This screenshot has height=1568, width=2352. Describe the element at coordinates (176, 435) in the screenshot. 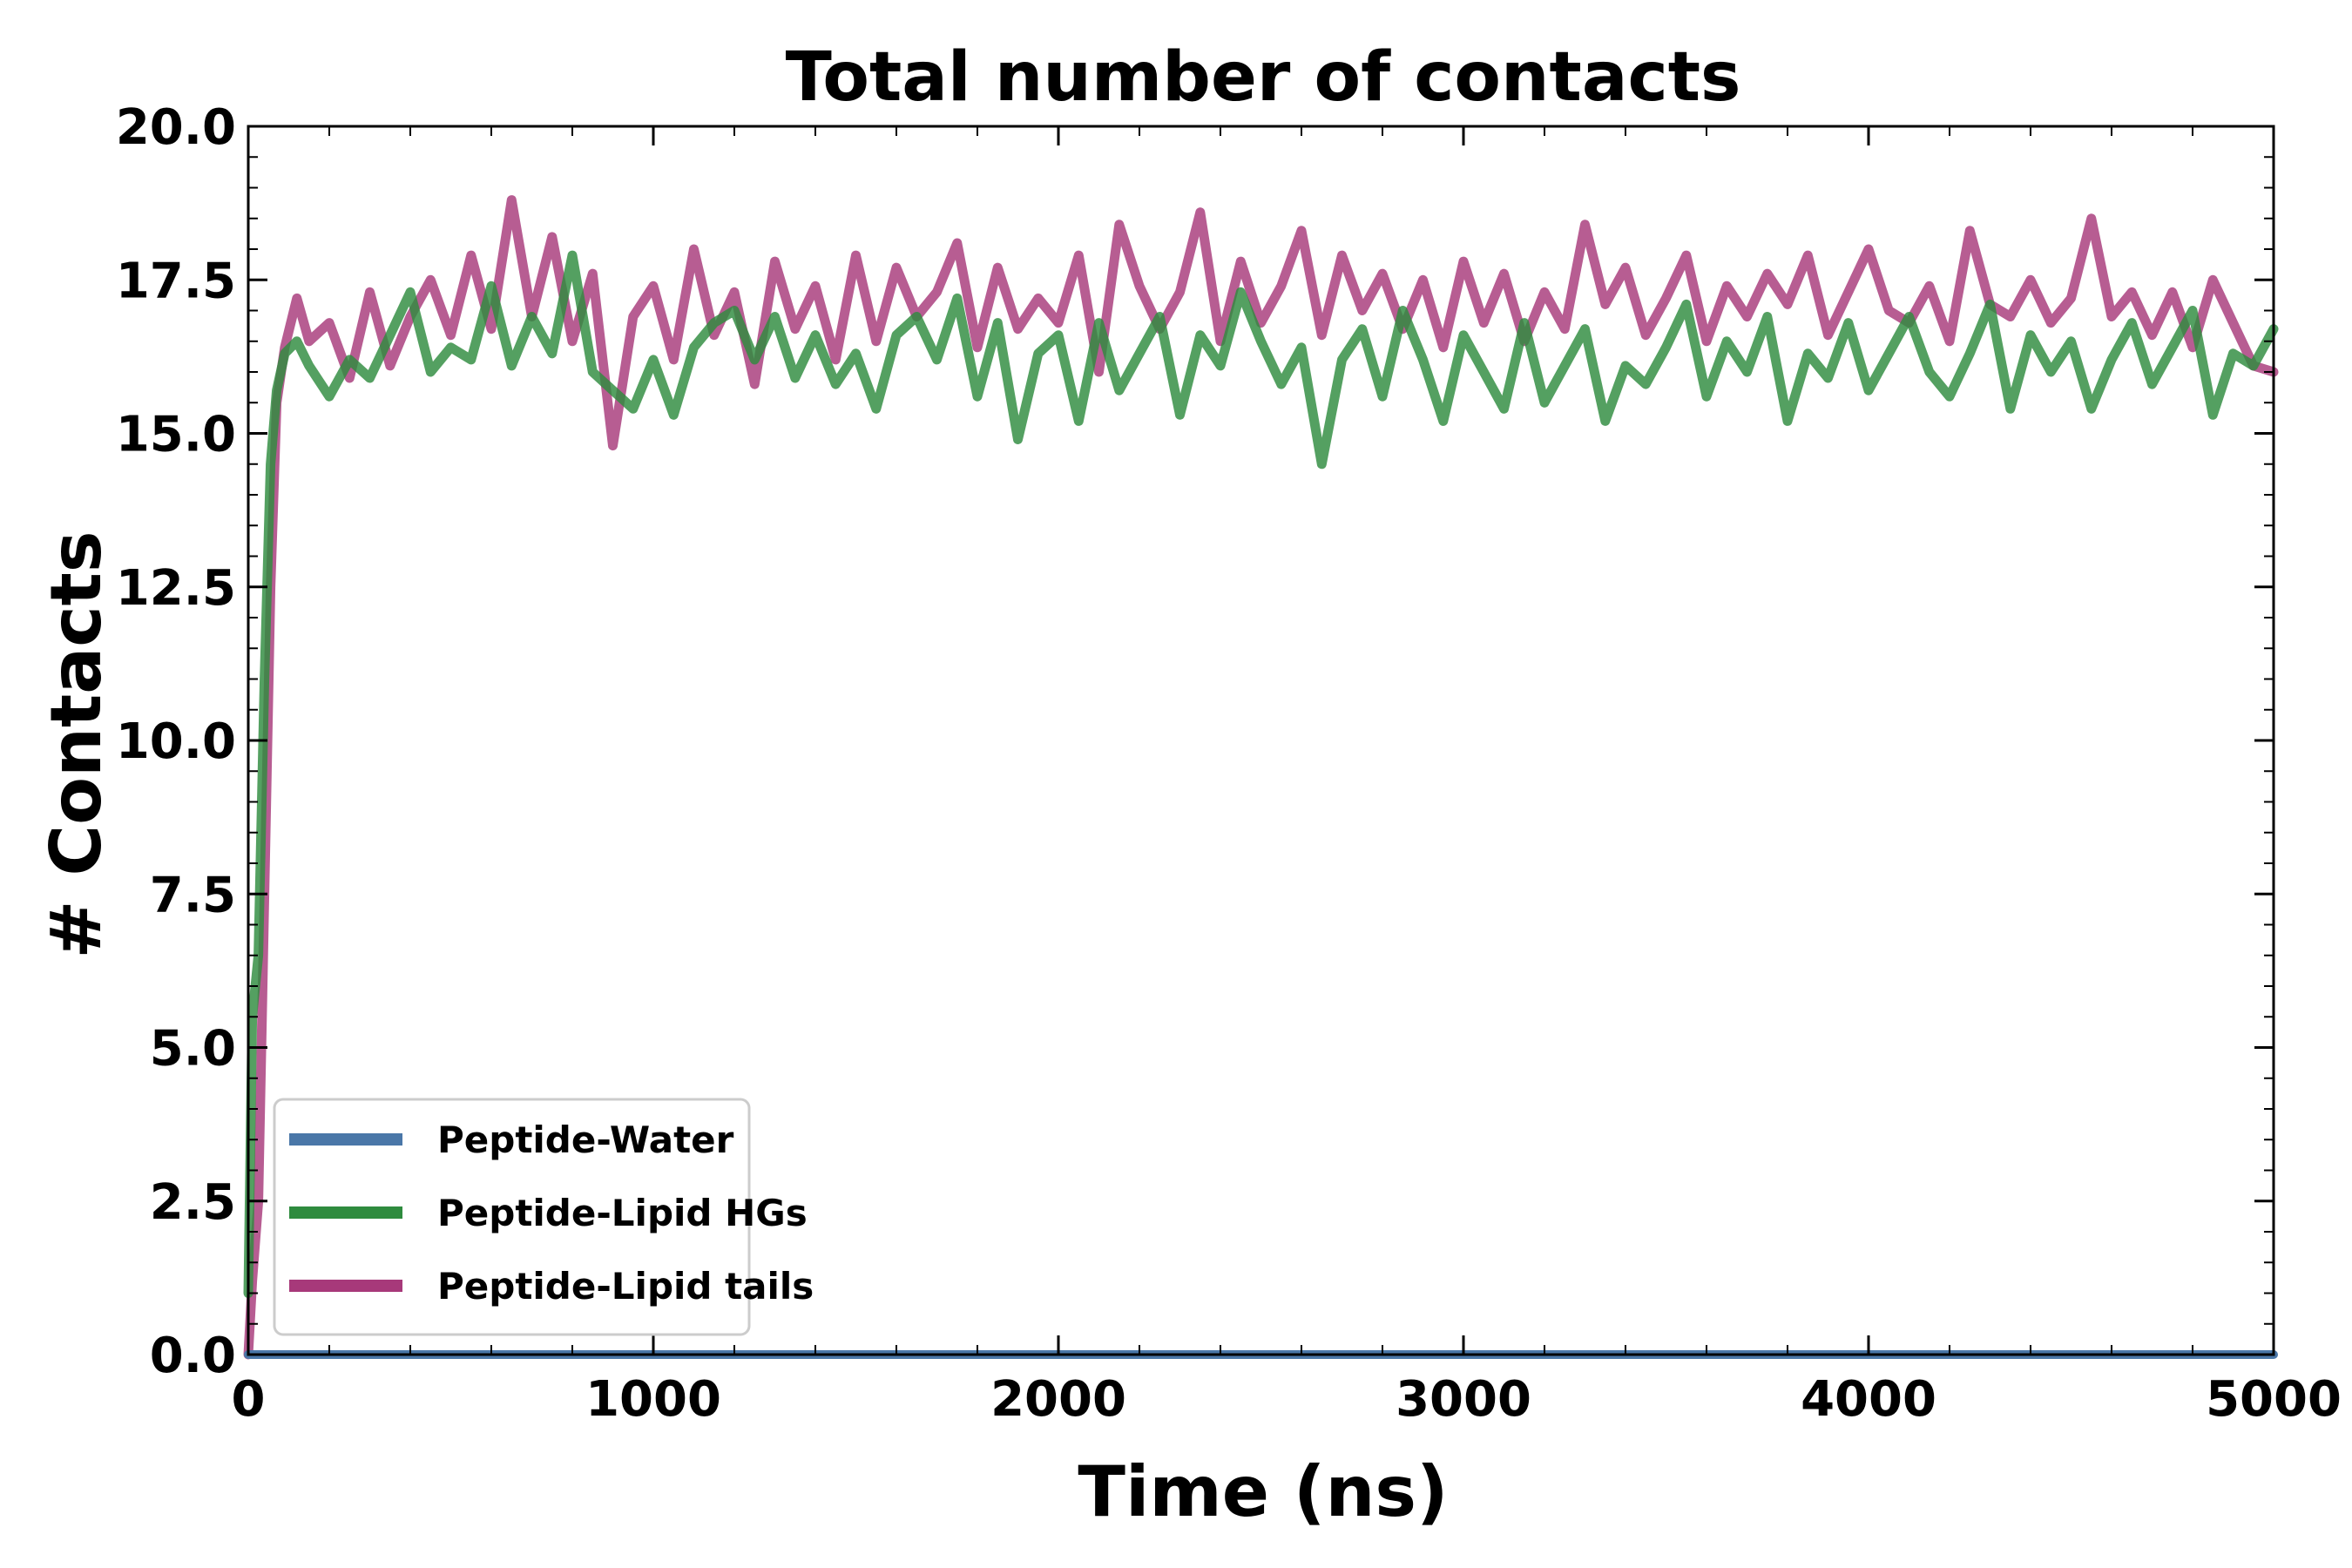

I see `y-tick-label: 15.0` at that location.